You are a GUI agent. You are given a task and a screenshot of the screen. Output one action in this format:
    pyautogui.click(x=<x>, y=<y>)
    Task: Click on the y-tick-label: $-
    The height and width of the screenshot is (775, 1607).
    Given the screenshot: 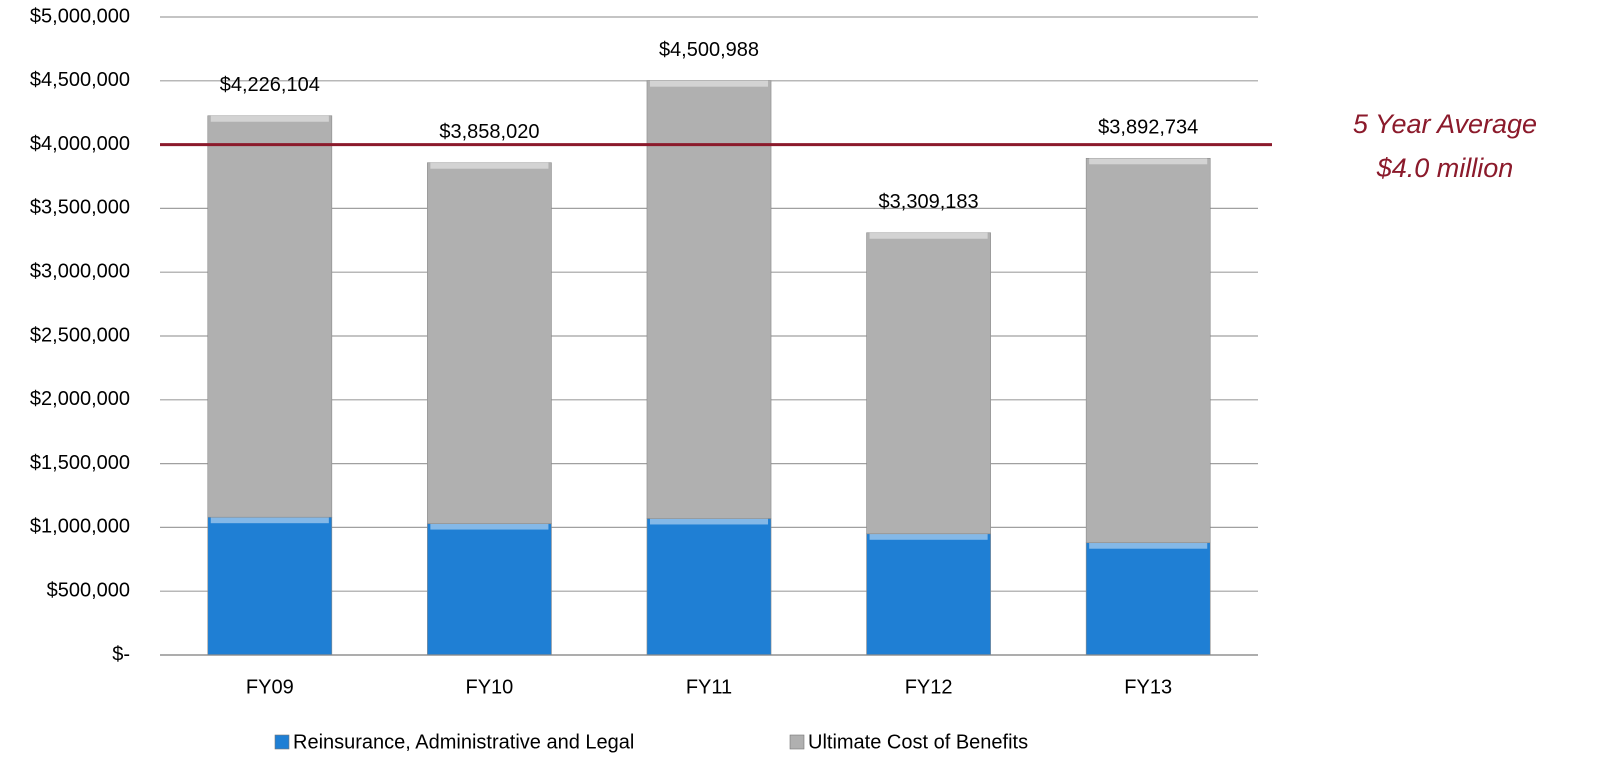 What is the action you would take?
    pyautogui.click(x=121, y=654)
    